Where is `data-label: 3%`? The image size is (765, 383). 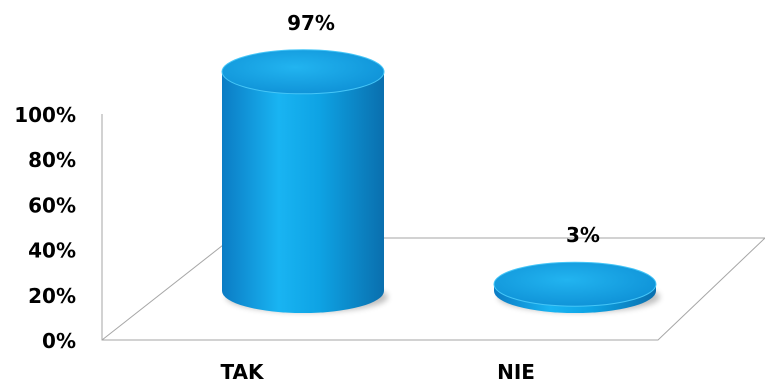 data-label: 3% is located at coordinates (583, 235).